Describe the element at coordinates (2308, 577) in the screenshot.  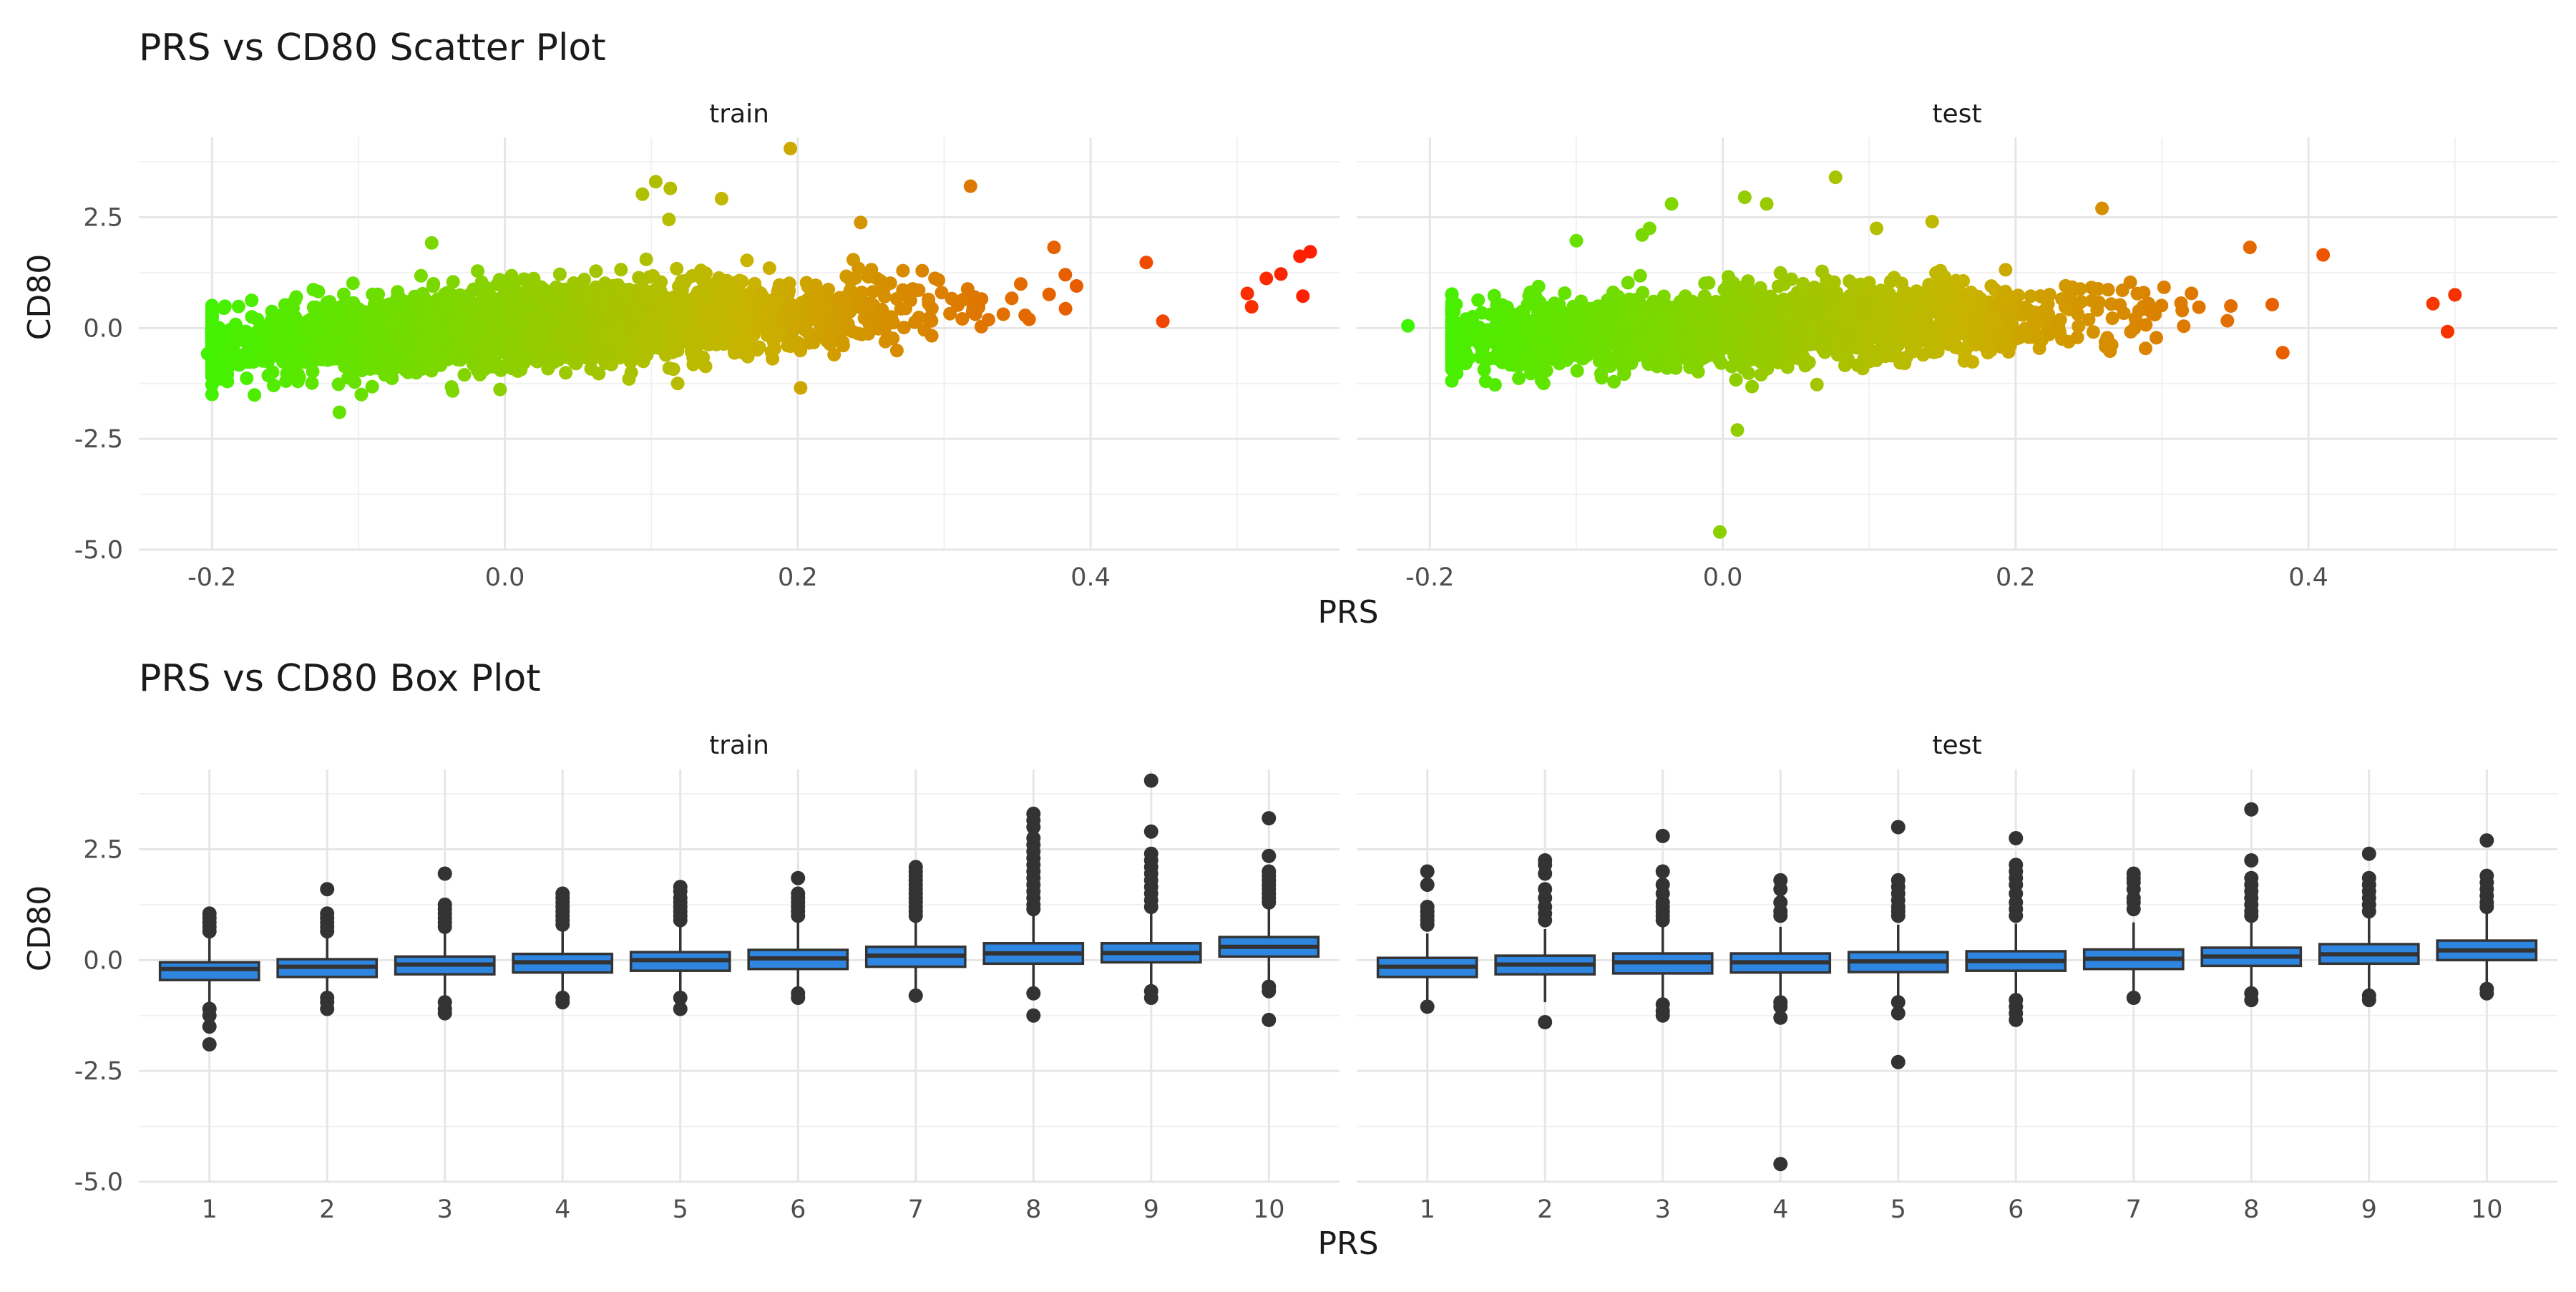
I see `scatter-x-tick-label: 0.4` at that location.